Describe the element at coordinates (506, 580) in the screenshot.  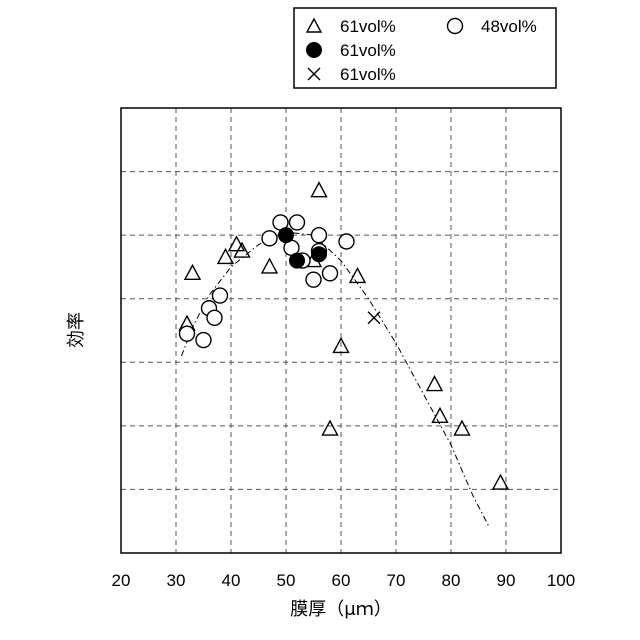
I see `x-tick-label: 90` at that location.